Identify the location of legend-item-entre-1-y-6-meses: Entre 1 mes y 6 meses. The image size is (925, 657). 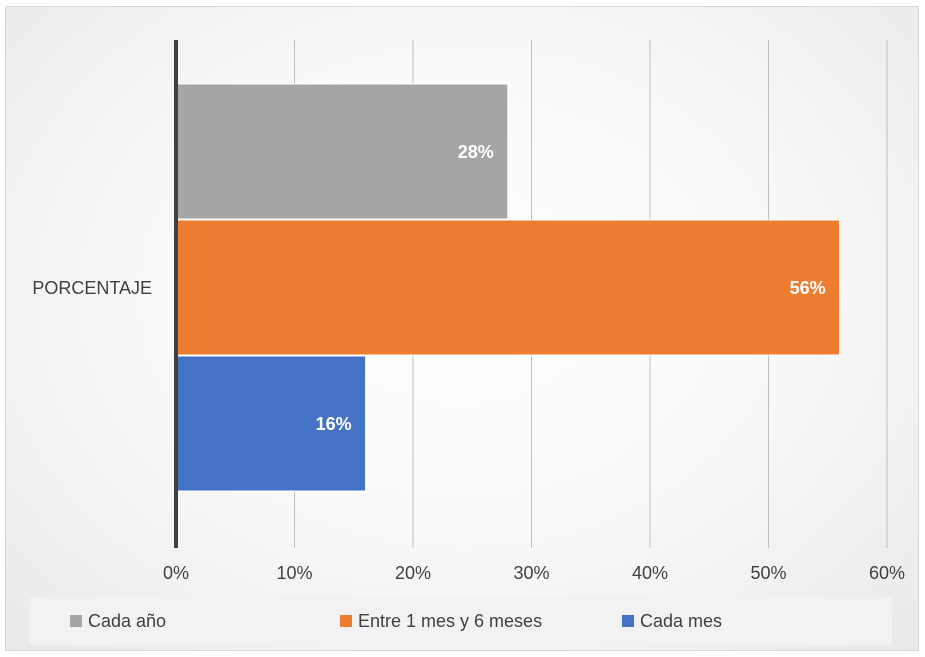
(441, 621).